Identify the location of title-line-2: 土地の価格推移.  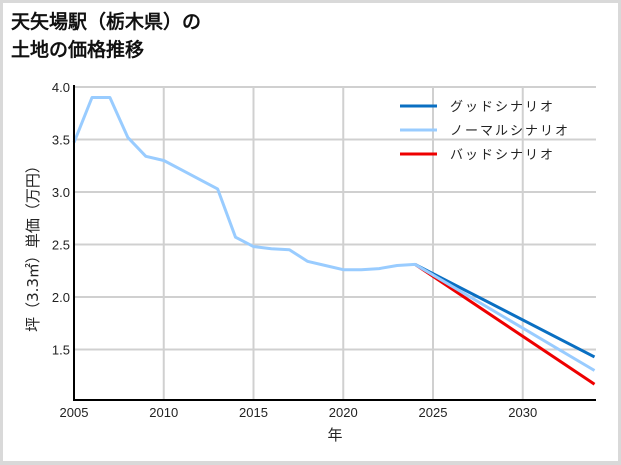
(78, 50).